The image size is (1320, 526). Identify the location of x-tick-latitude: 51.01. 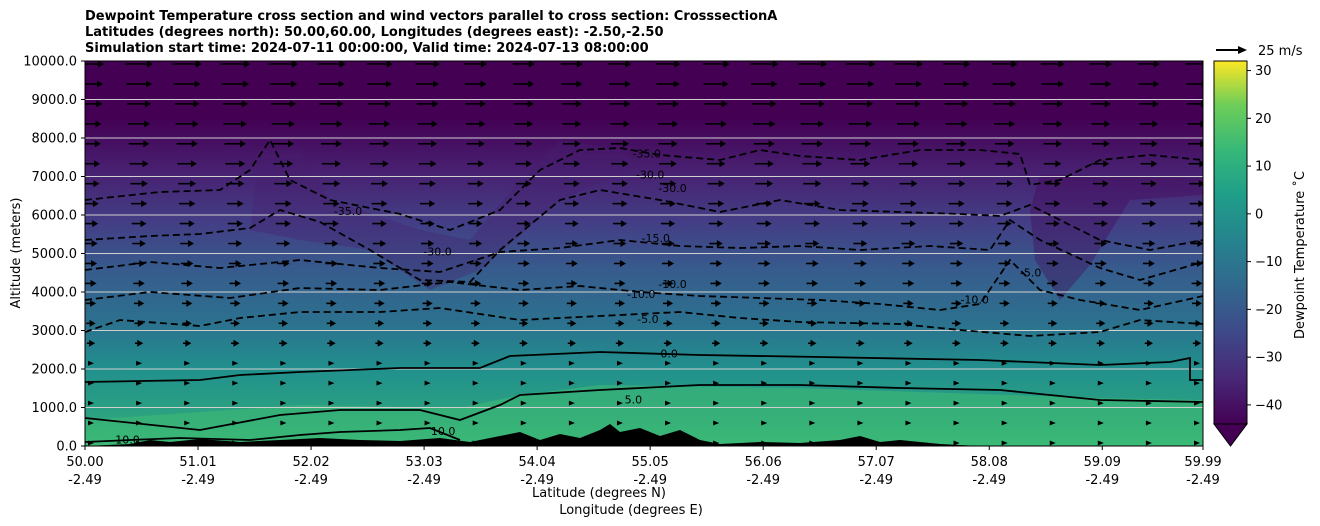
(197, 462).